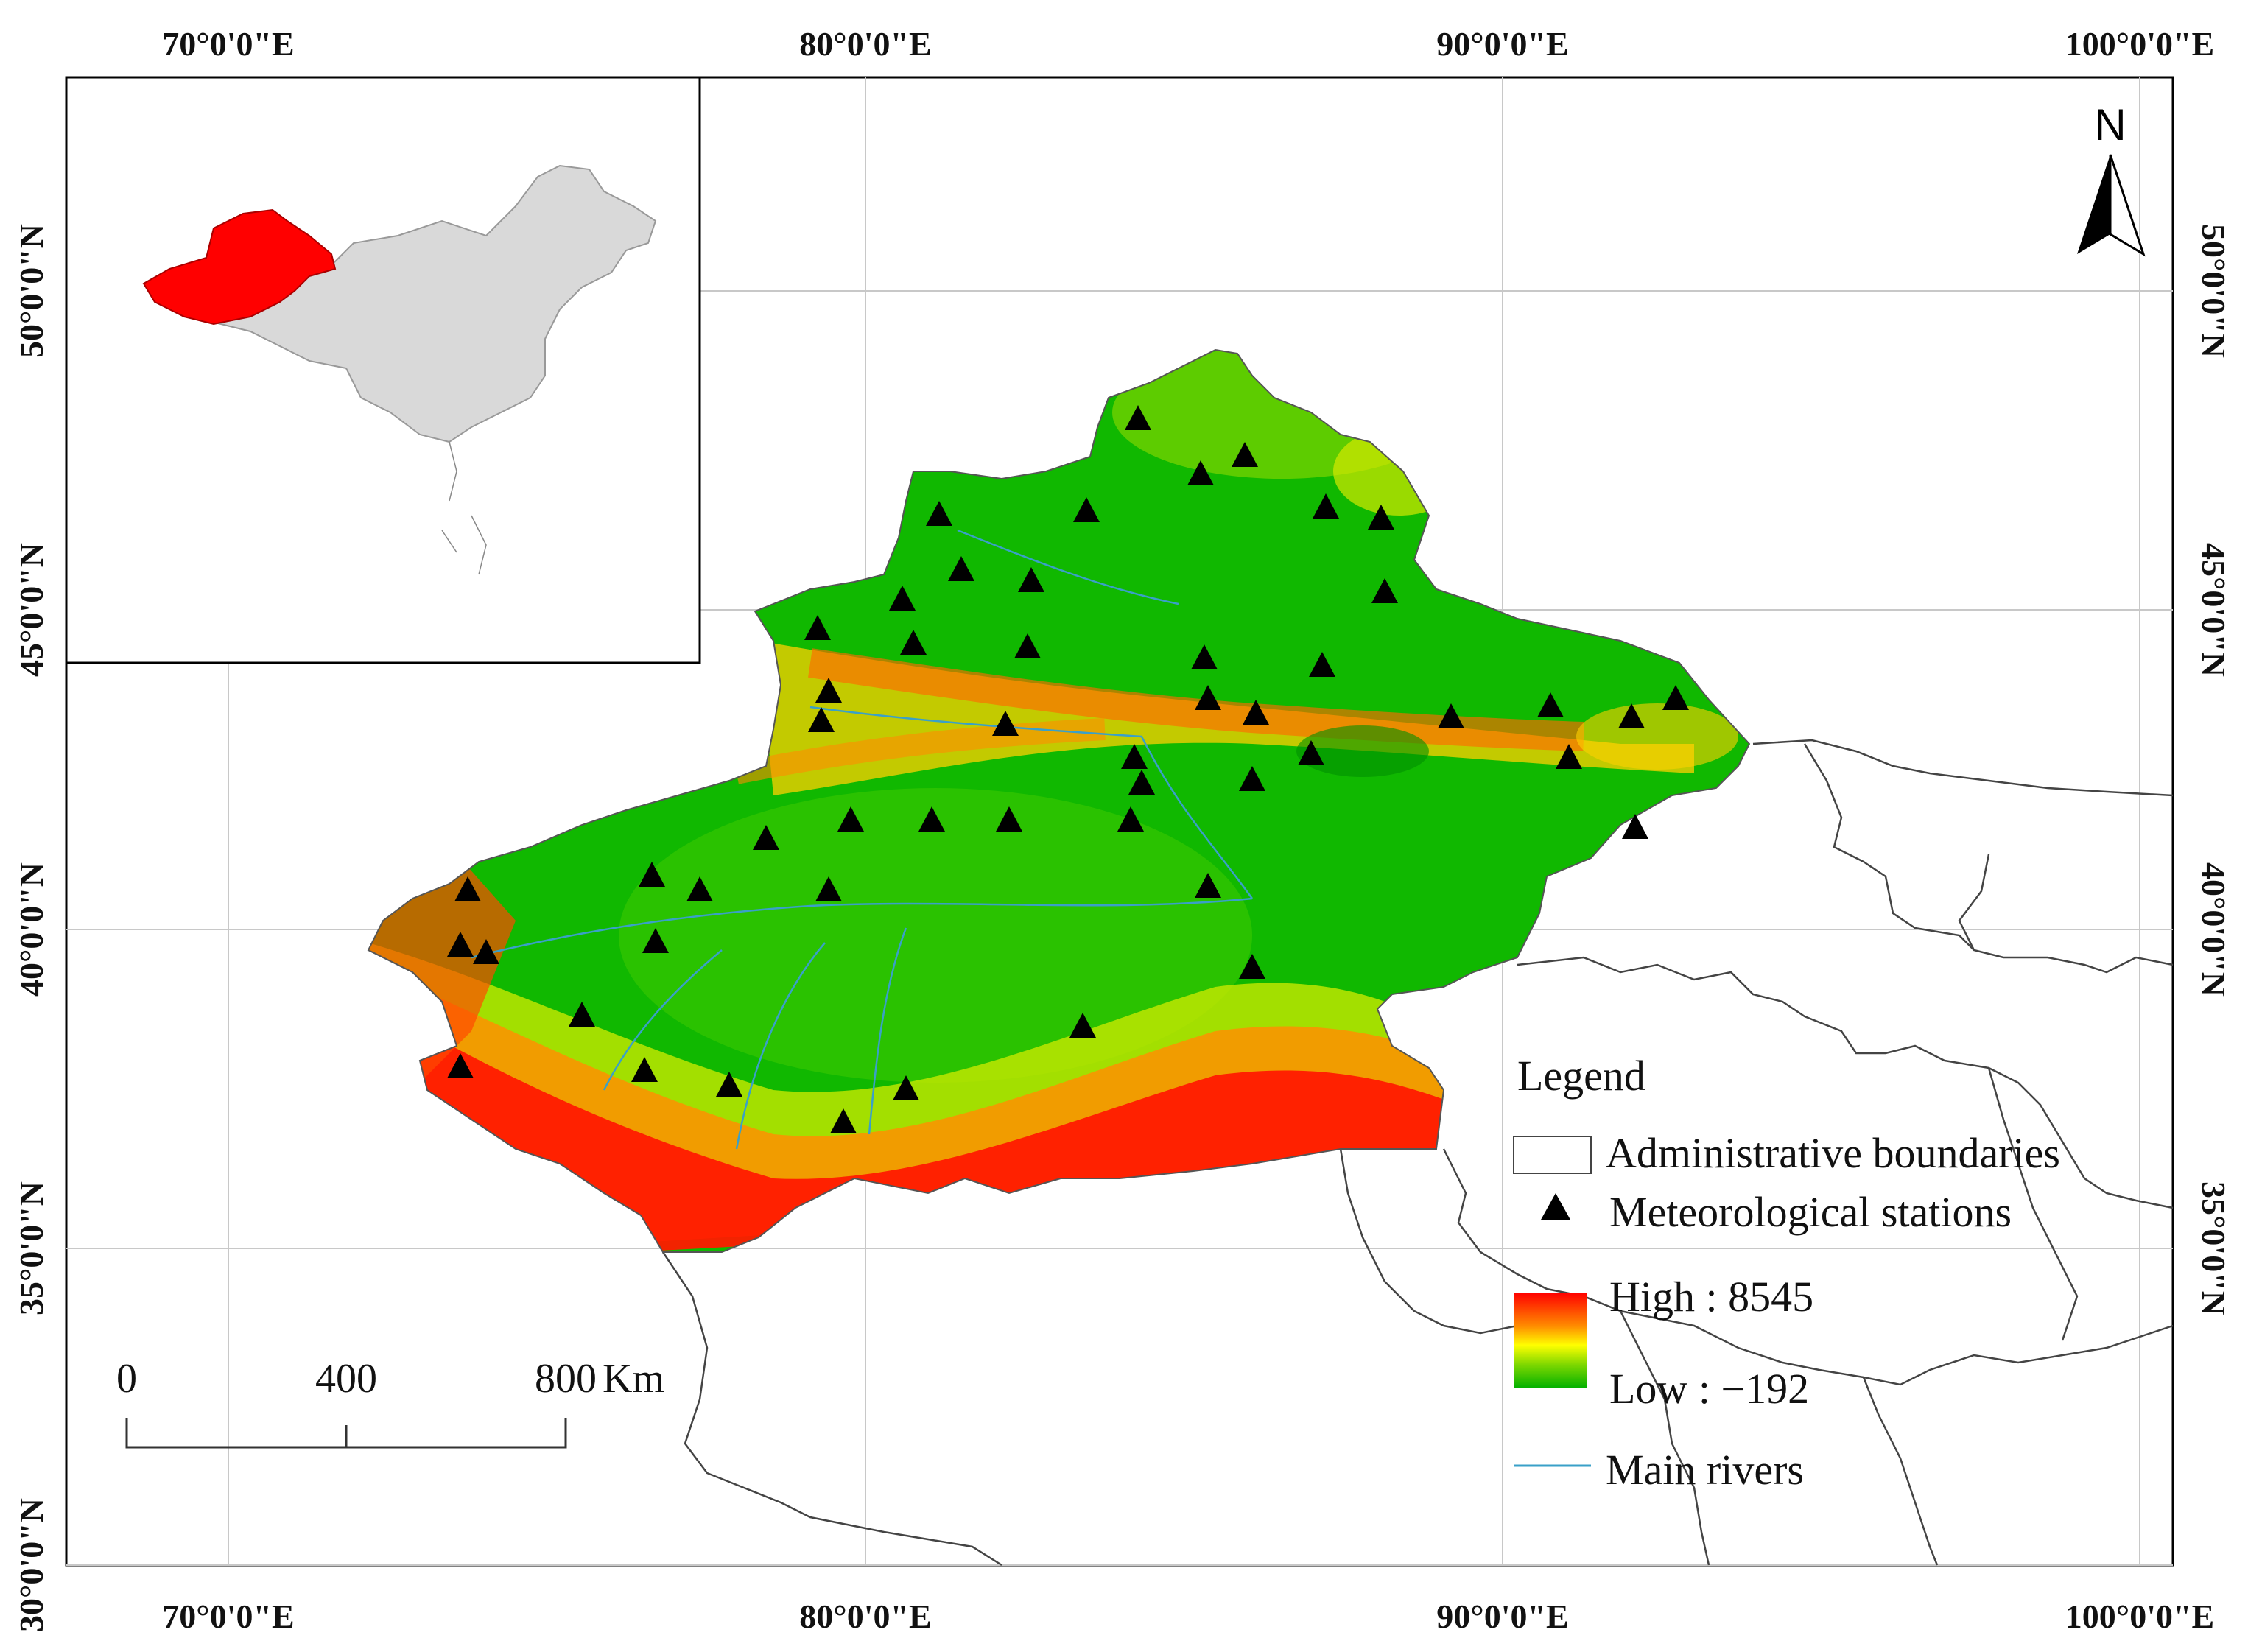  Describe the element at coordinates (126, 1379) in the screenshot. I see `scale-tick-0: 0` at that location.